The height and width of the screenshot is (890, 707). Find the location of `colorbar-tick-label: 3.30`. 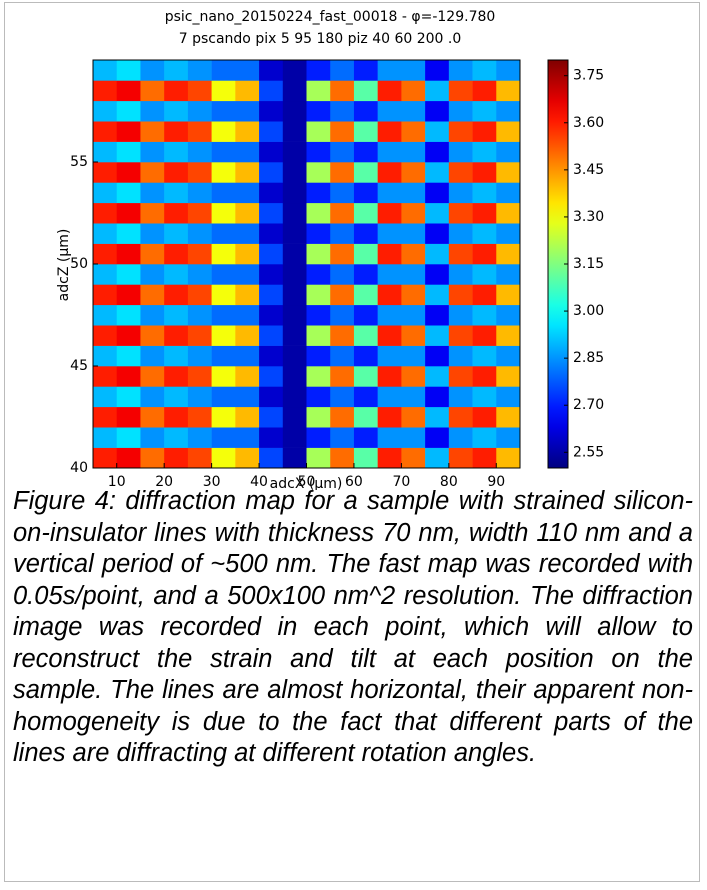

colorbar-tick-label: 3.30 is located at coordinates (588, 217).